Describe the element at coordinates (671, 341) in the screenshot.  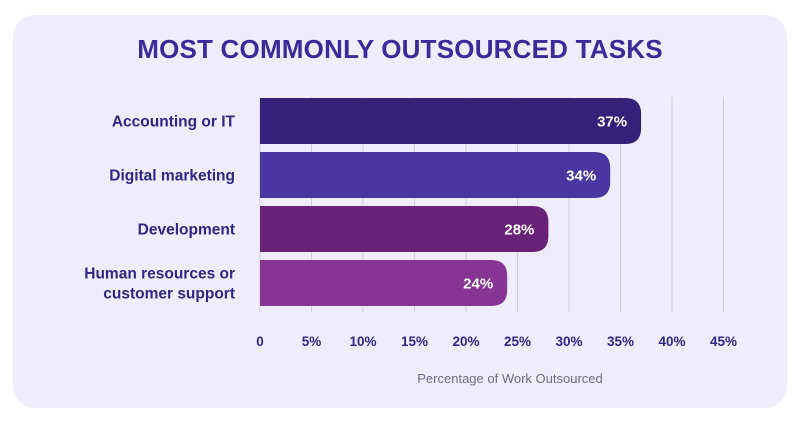
I see `x-tick-label: 40%` at that location.